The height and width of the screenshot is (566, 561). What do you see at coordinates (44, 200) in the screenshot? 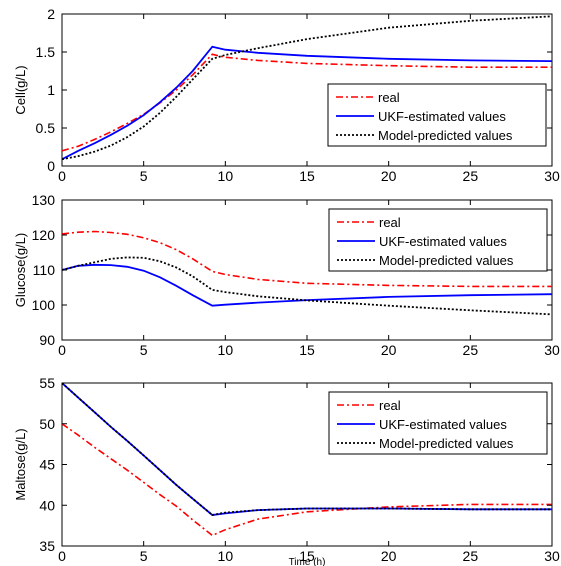
I see `y-tick-label: 130` at bounding box center [44, 200].